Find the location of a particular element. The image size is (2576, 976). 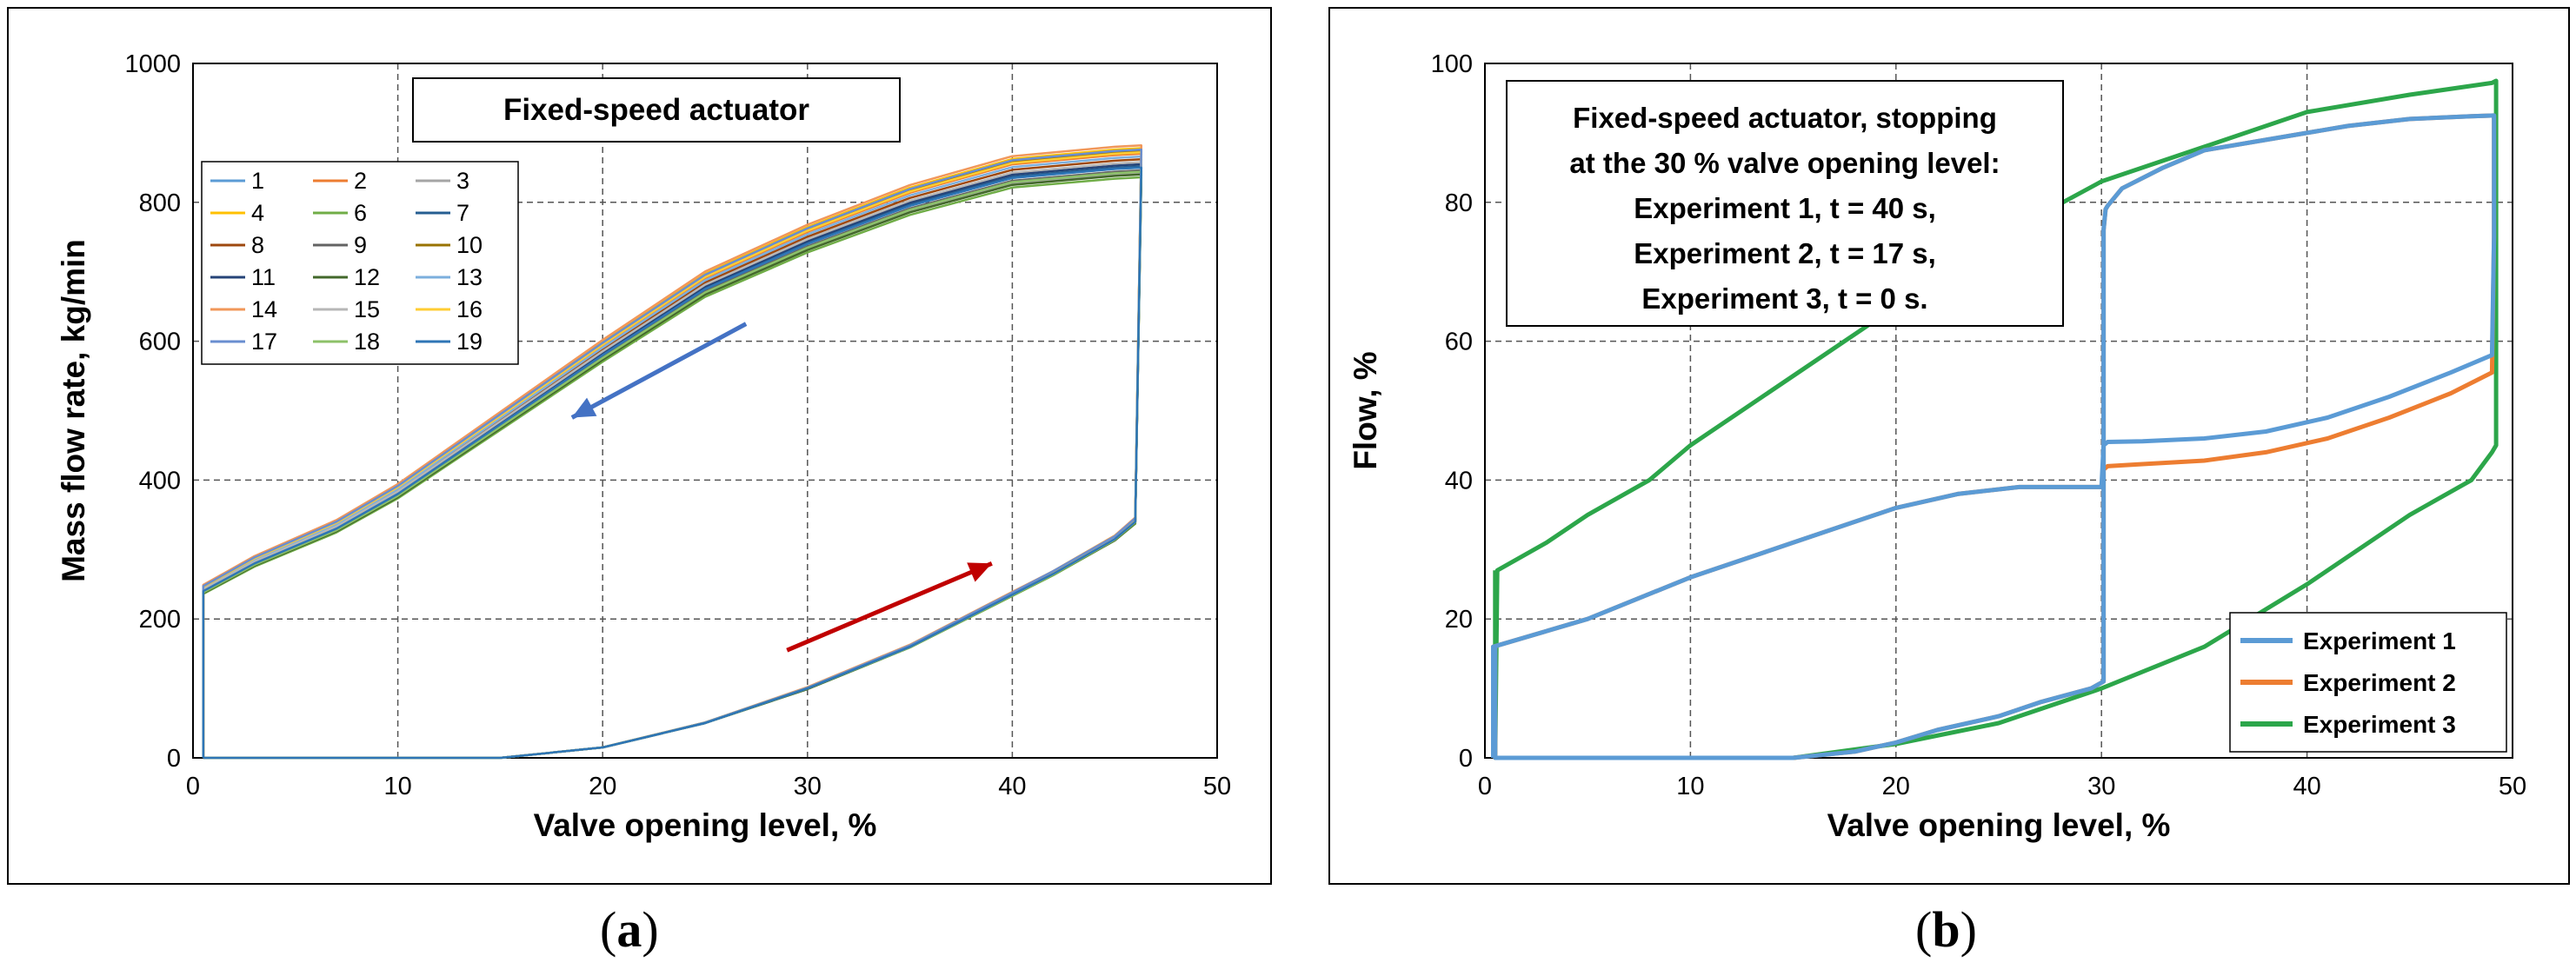

legend-label: 16 is located at coordinates (469, 309).